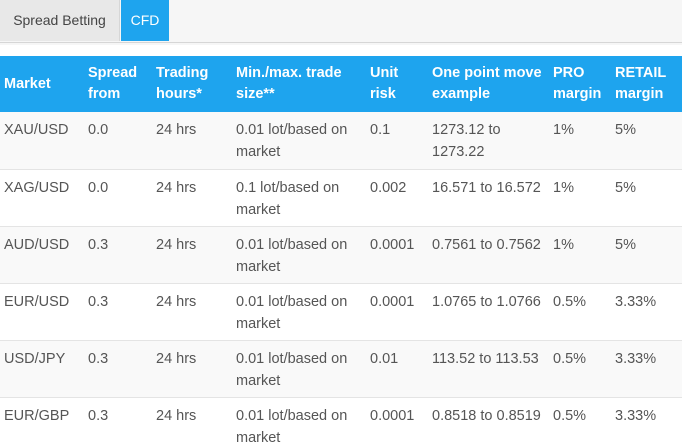 The image size is (682, 445). What do you see at coordinates (113, 83) in the screenshot?
I see `col-header-spread: Spread from` at bounding box center [113, 83].